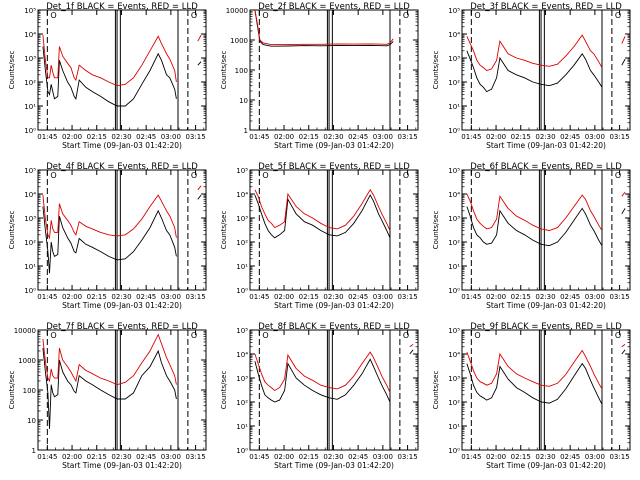 The width and height of the screenshot is (640, 480). What do you see at coordinates (546, 7) in the screenshot?
I see `chart-title: Det_3f BLACK = Events, RED = LLD` at bounding box center [546, 7].